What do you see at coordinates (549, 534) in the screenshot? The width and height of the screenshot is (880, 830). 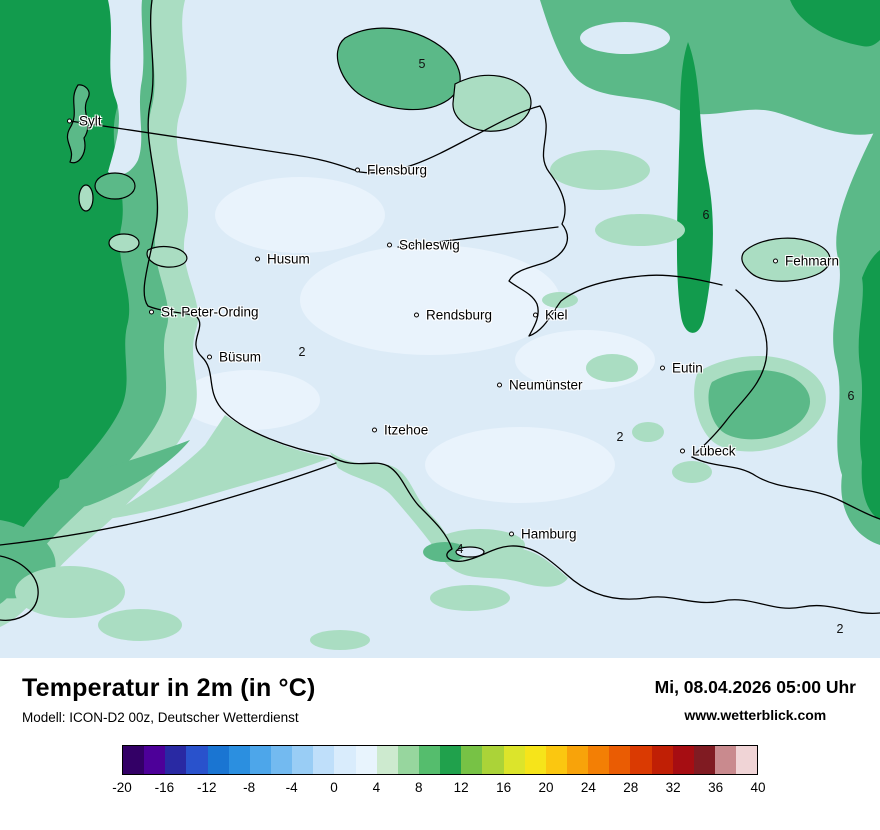 I see `city-label: Hamburg` at bounding box center [549, 534].